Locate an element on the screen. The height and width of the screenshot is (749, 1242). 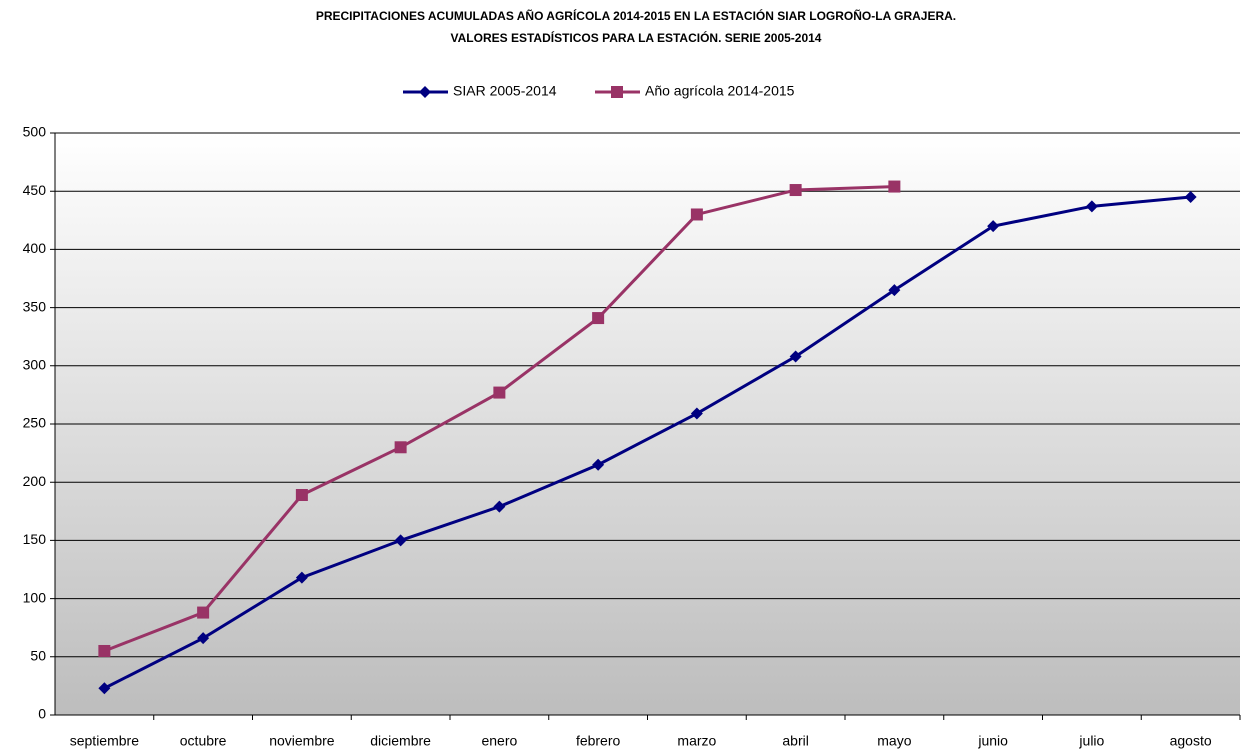
x-tick-label: abril is located at coordinates (795, 741).